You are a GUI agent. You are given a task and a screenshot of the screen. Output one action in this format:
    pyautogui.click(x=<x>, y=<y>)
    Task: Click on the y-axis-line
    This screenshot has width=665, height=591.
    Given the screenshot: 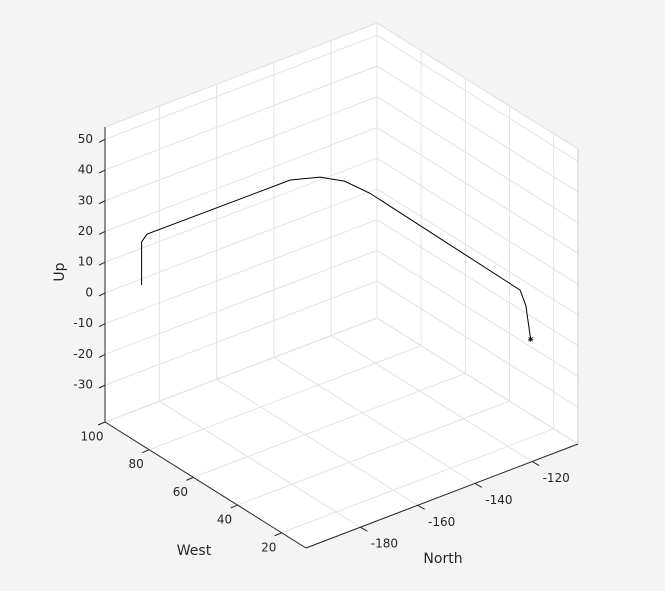 What is the action you would take?
    pyautogui.click(x=205, y=485)
    